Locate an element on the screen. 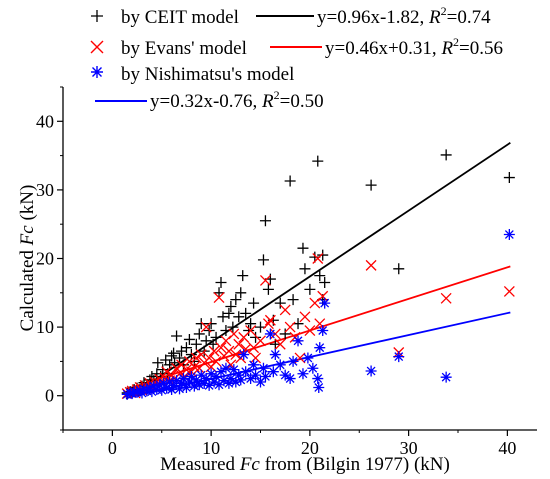 The width and height of the screenshot is (550, 479). x-axis-label: Measured Fc from (Bilgin 1977) (kN) is located at coordinates (305, 464).